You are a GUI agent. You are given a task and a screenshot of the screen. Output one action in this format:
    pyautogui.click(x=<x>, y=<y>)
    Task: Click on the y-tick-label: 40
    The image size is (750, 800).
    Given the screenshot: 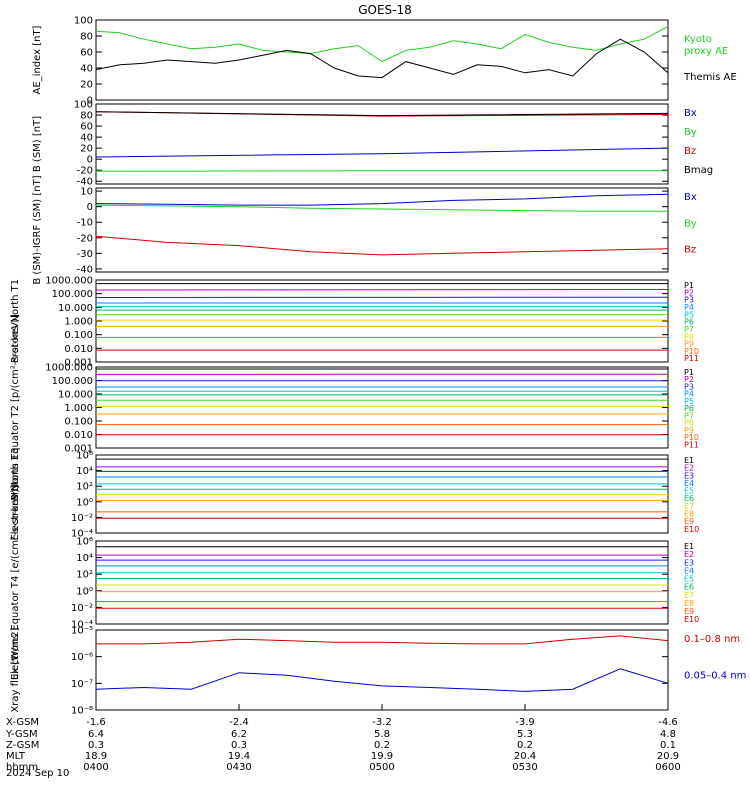 What is the action you would take?
    pyautogui.click(x=86, y=69)
    